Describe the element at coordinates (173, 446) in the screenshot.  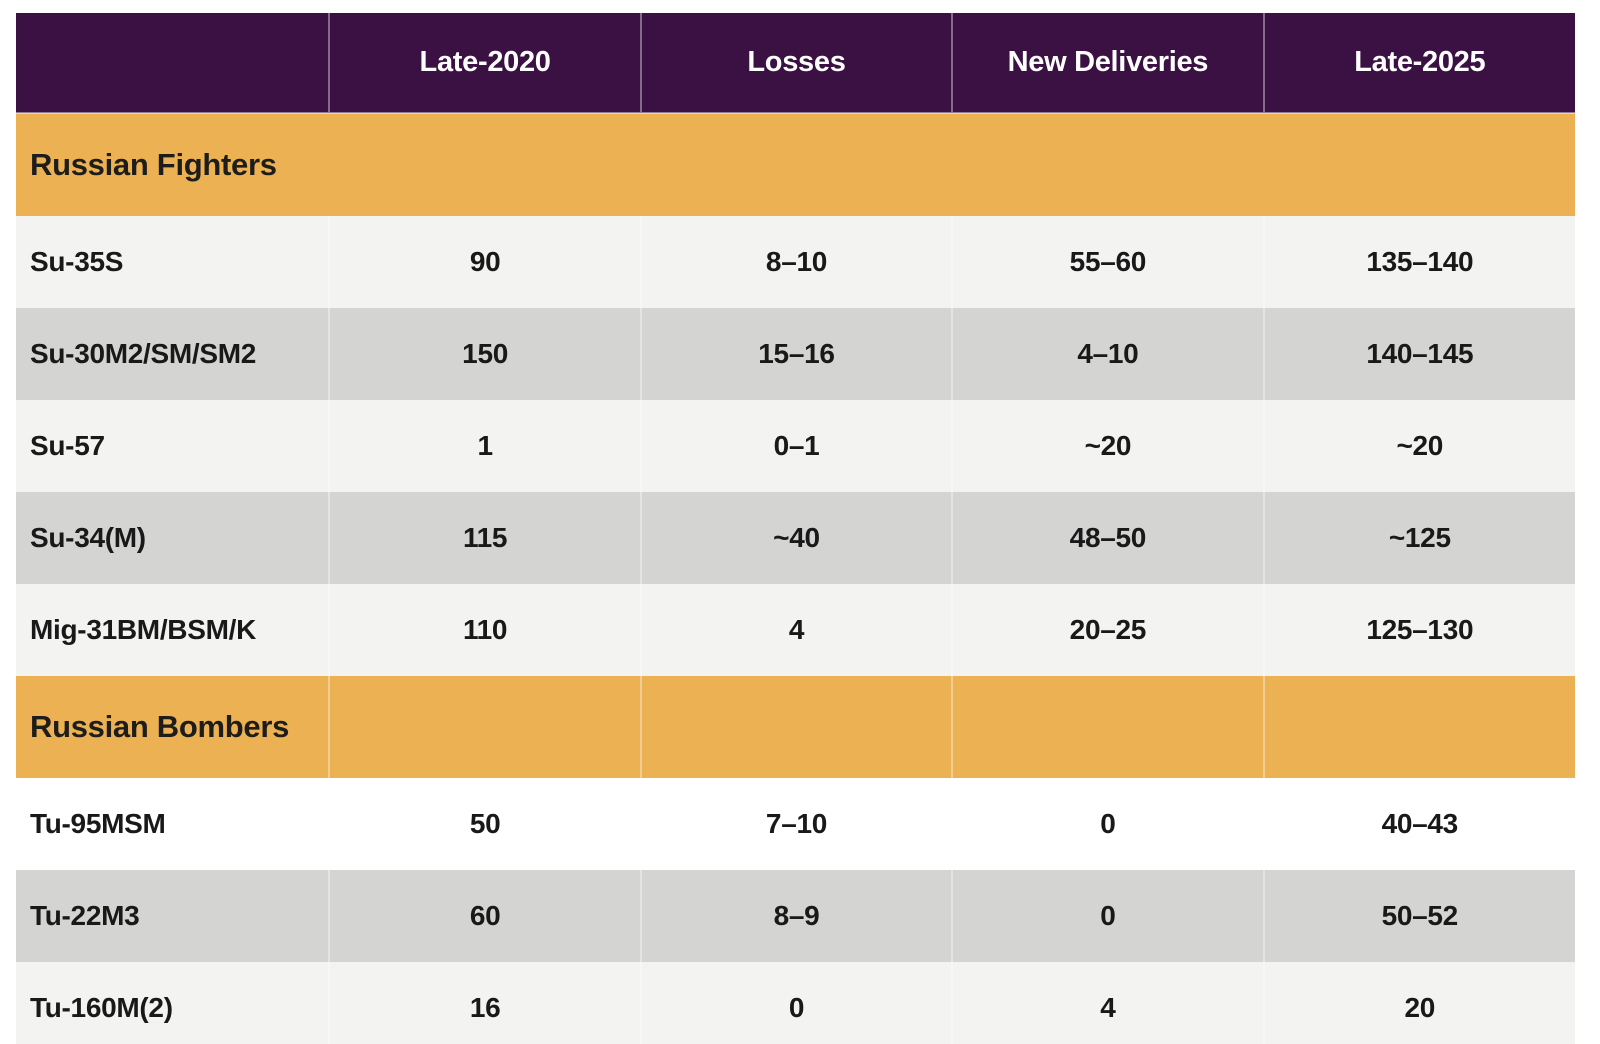
I see `row-label: Su-57` at that location.